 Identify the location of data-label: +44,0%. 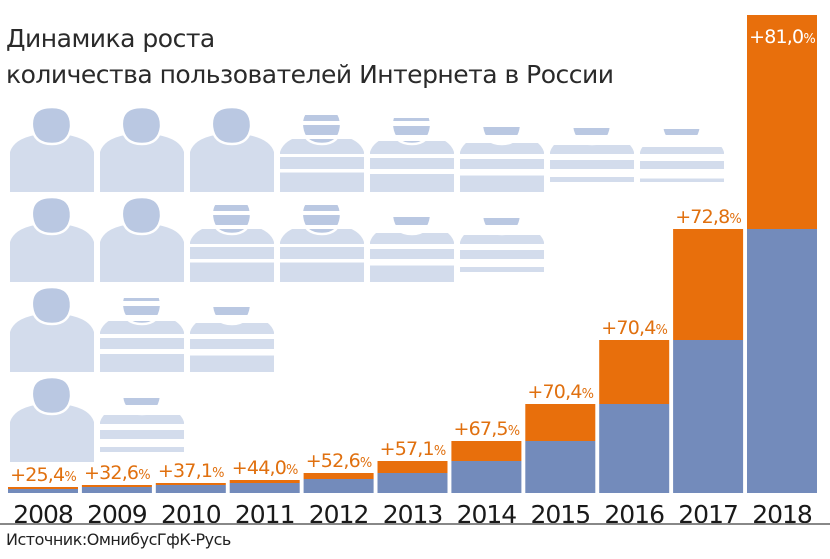
(265, 468).